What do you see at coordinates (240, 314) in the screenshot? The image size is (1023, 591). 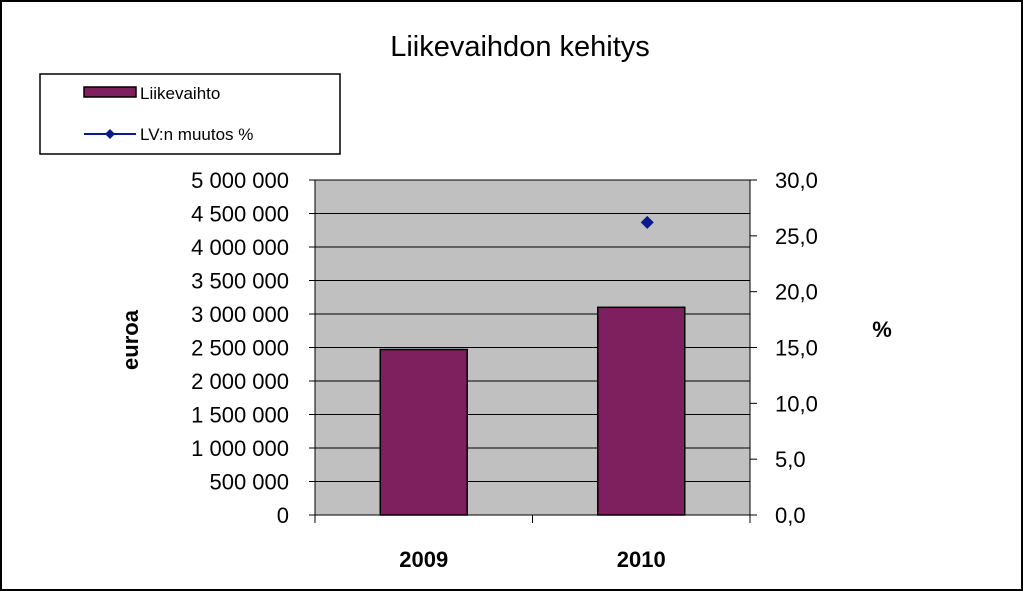 I see `y-tick-label: 3 000 000` at bounding box center [240, 314].